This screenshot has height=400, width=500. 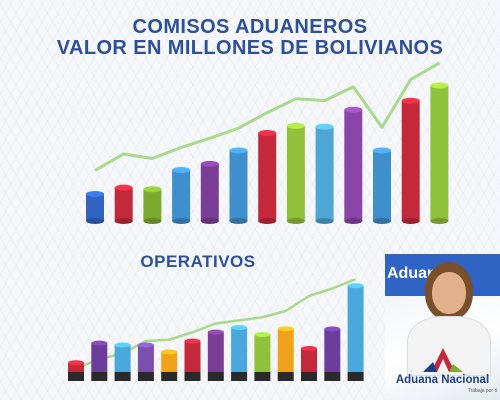 I want to click on photo-panel: Aduana Aduana Nacional Trabaja por ti, so click(x=442, y=327).